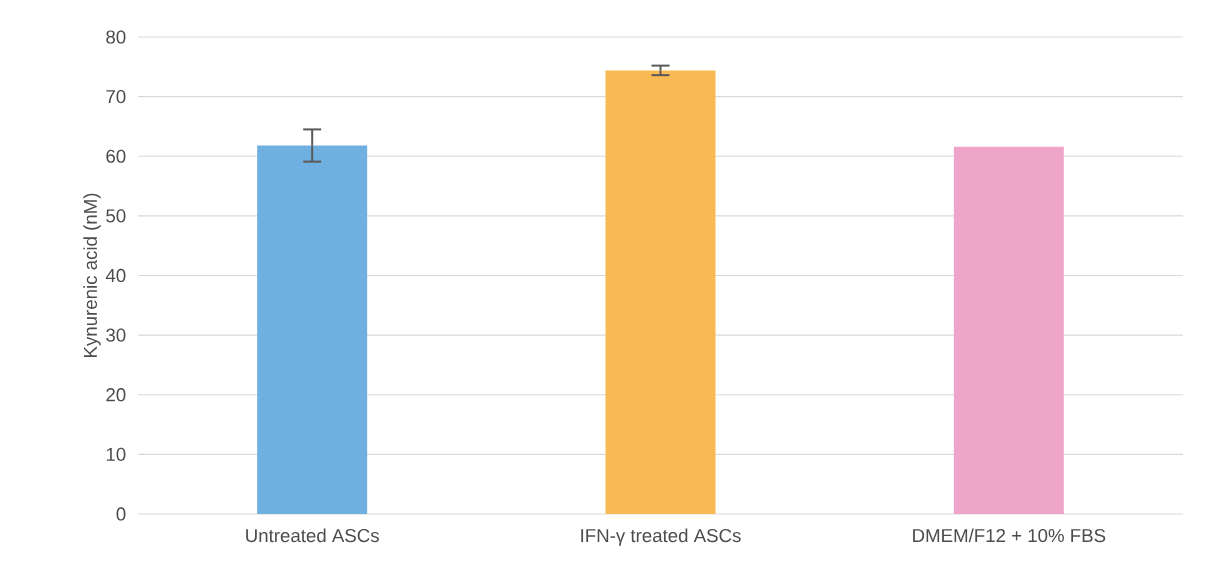 This screenshot has height=581, width=1207. What do you see at coordinates (116, 335) in the screenshot?
I see `y-tick-label: 30` at bounding box center [116, 335].